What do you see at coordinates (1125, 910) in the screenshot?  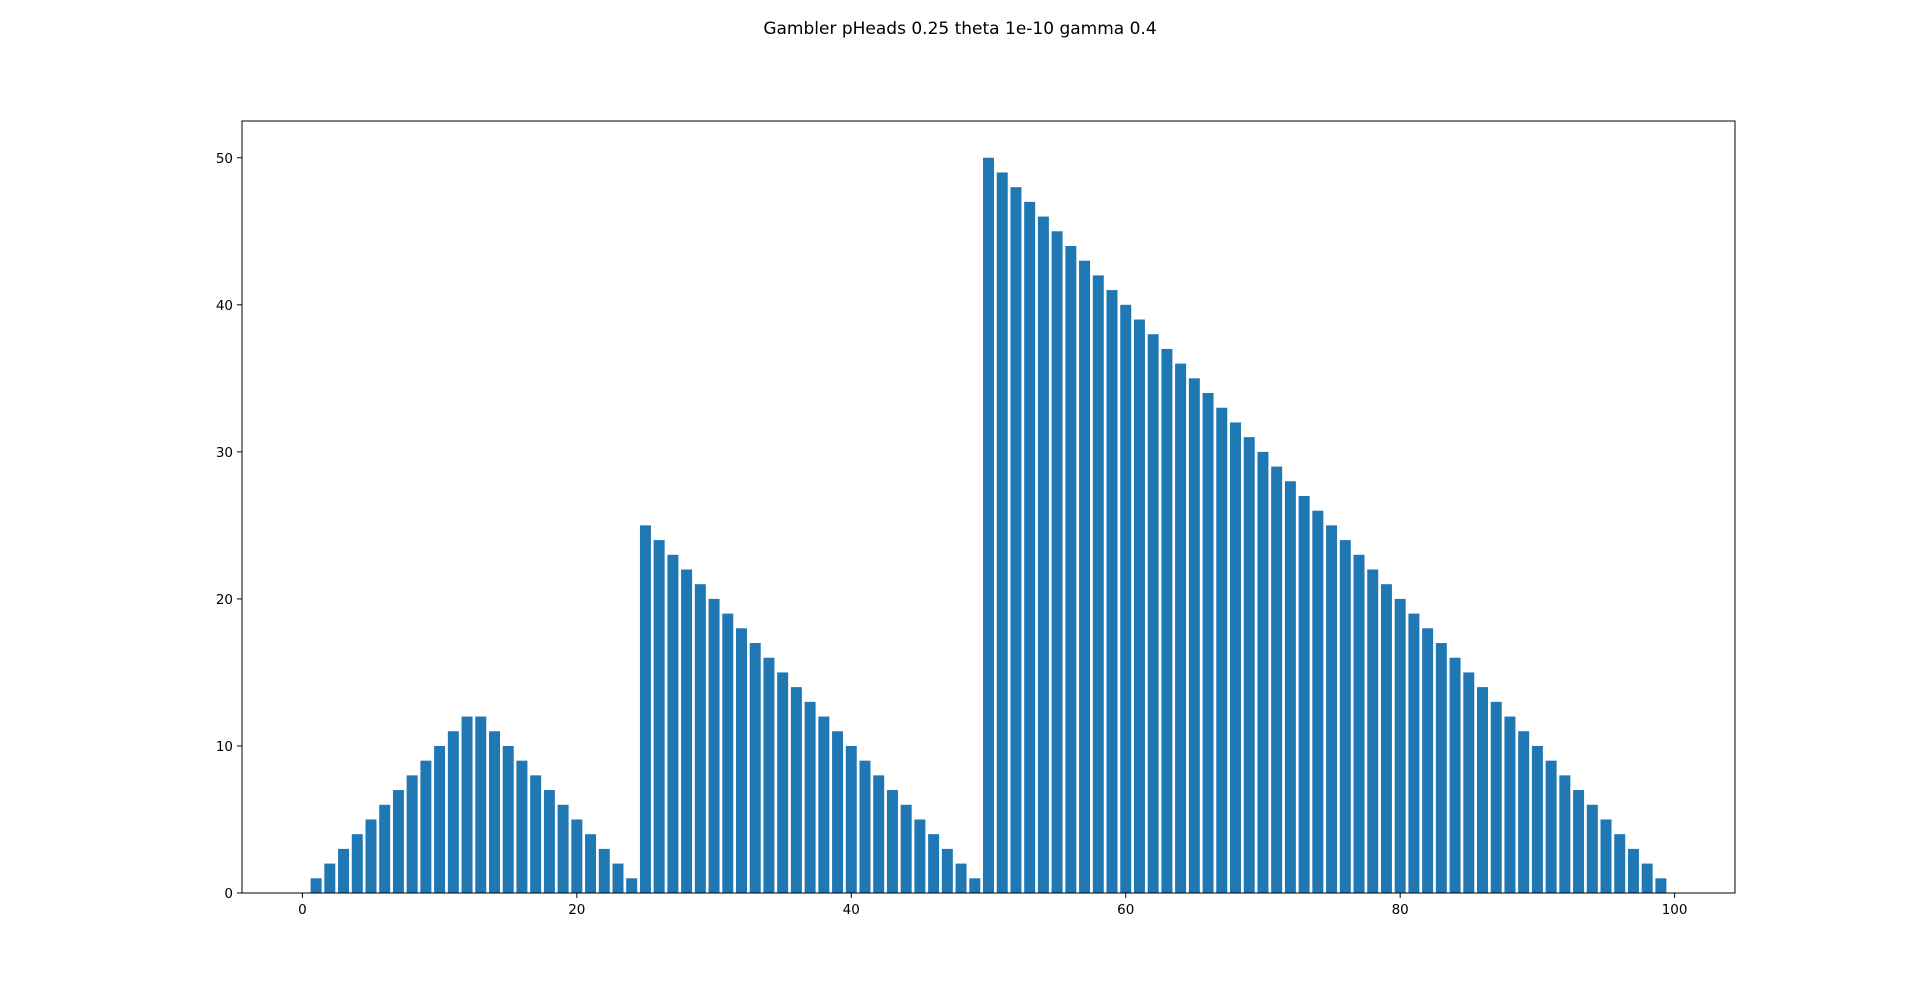 I see `x-tick-label-60: 60` at bounding box center [1125, 910].